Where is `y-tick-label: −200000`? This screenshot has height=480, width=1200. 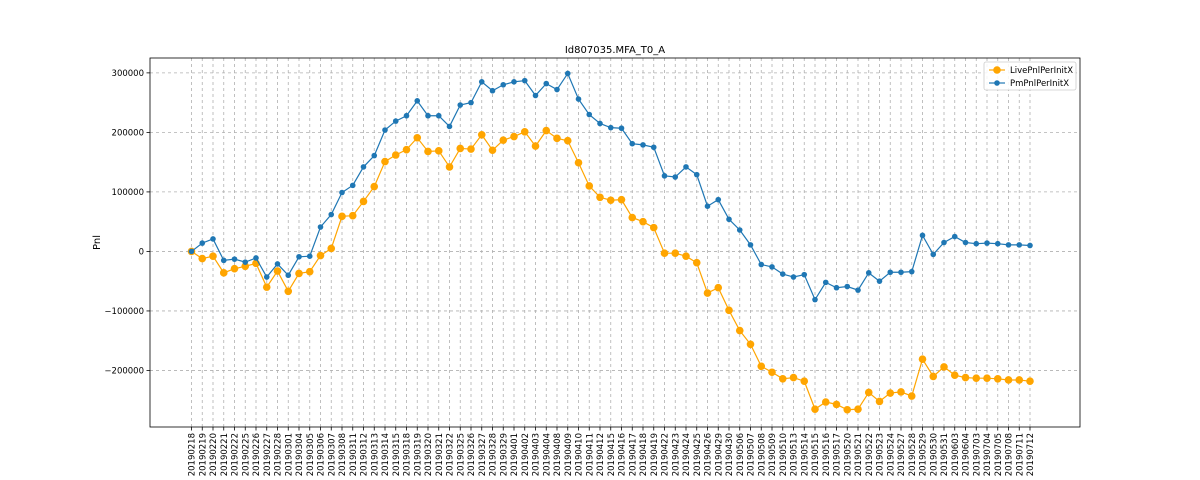
y-tick-label: −200000 is located at coordinates (124, 371).